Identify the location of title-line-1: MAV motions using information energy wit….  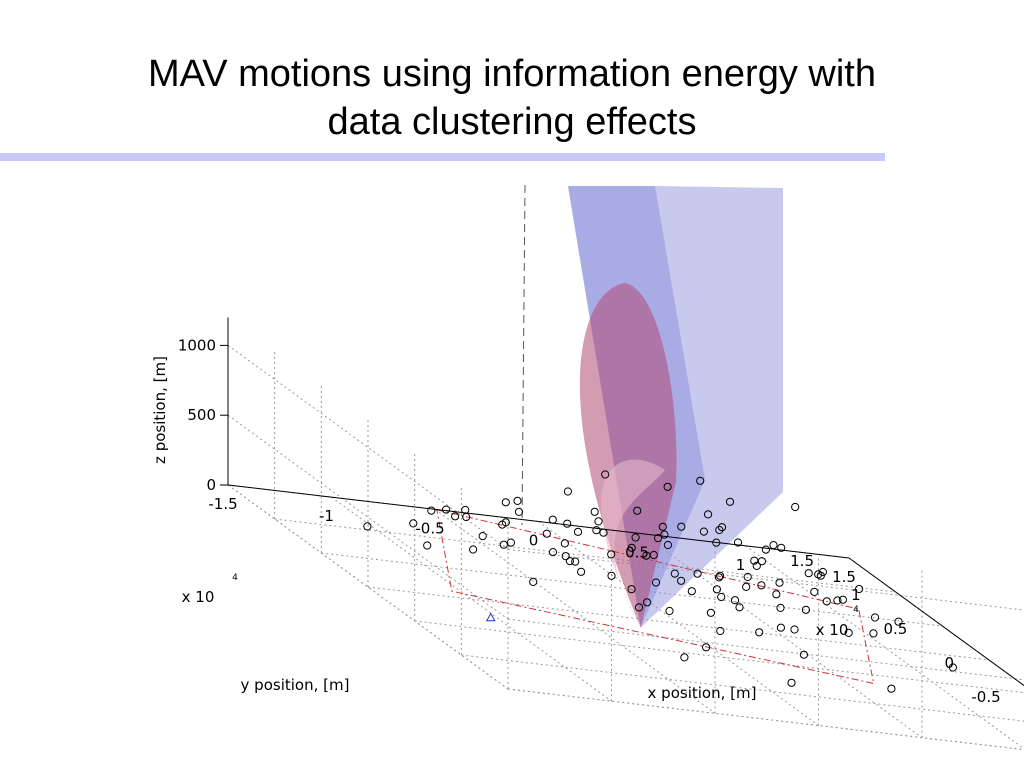
(512, 74).